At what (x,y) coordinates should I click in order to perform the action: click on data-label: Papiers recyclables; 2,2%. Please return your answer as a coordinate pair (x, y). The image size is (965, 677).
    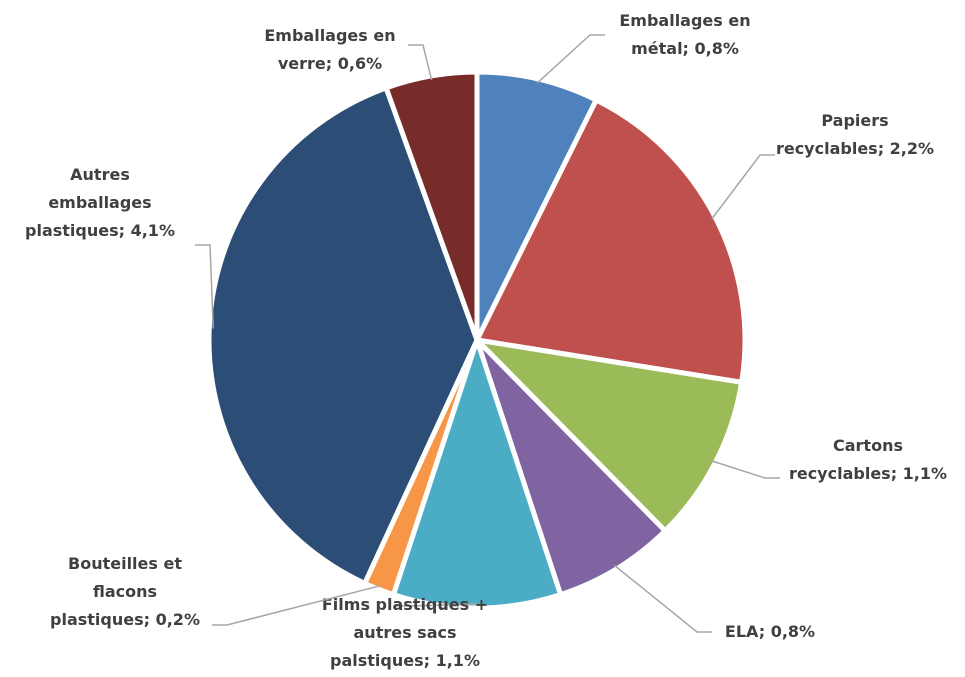
    Looking at the image, I should click on (855, 134).